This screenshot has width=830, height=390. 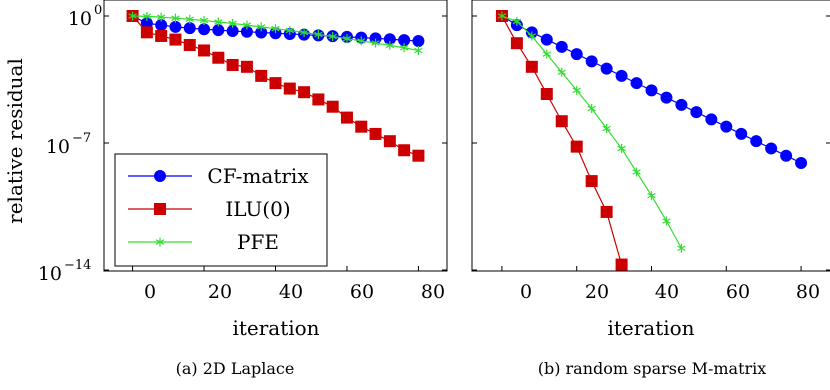 I want to click on x-axis-label-right: iteration, so click(x=650, y=328).